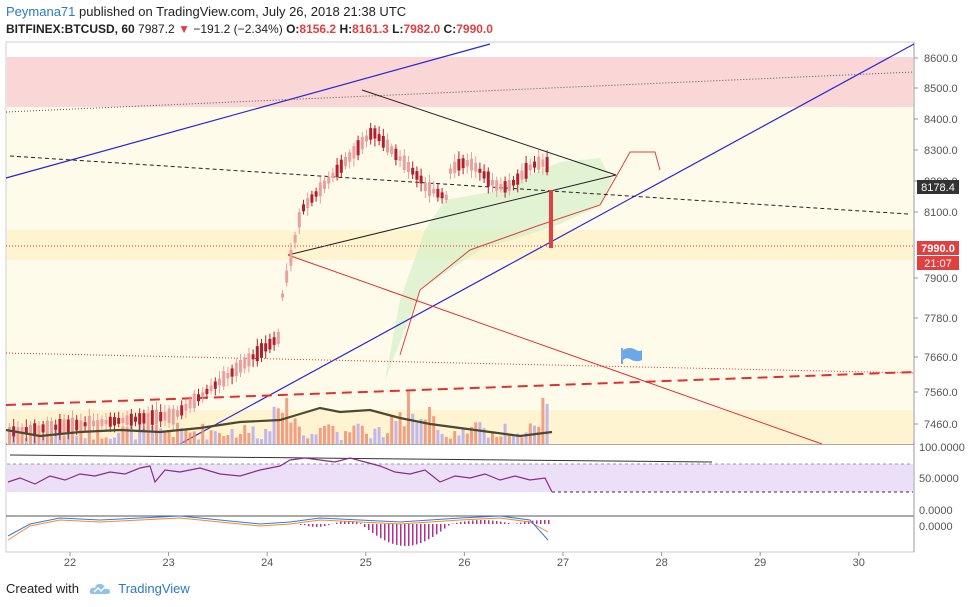 The image size is (978, 607). What do you see at coordinates (936, 511) in the screenshot?
I see `rsi-tick-0: 0.0000` at bounding box center [936, 511].